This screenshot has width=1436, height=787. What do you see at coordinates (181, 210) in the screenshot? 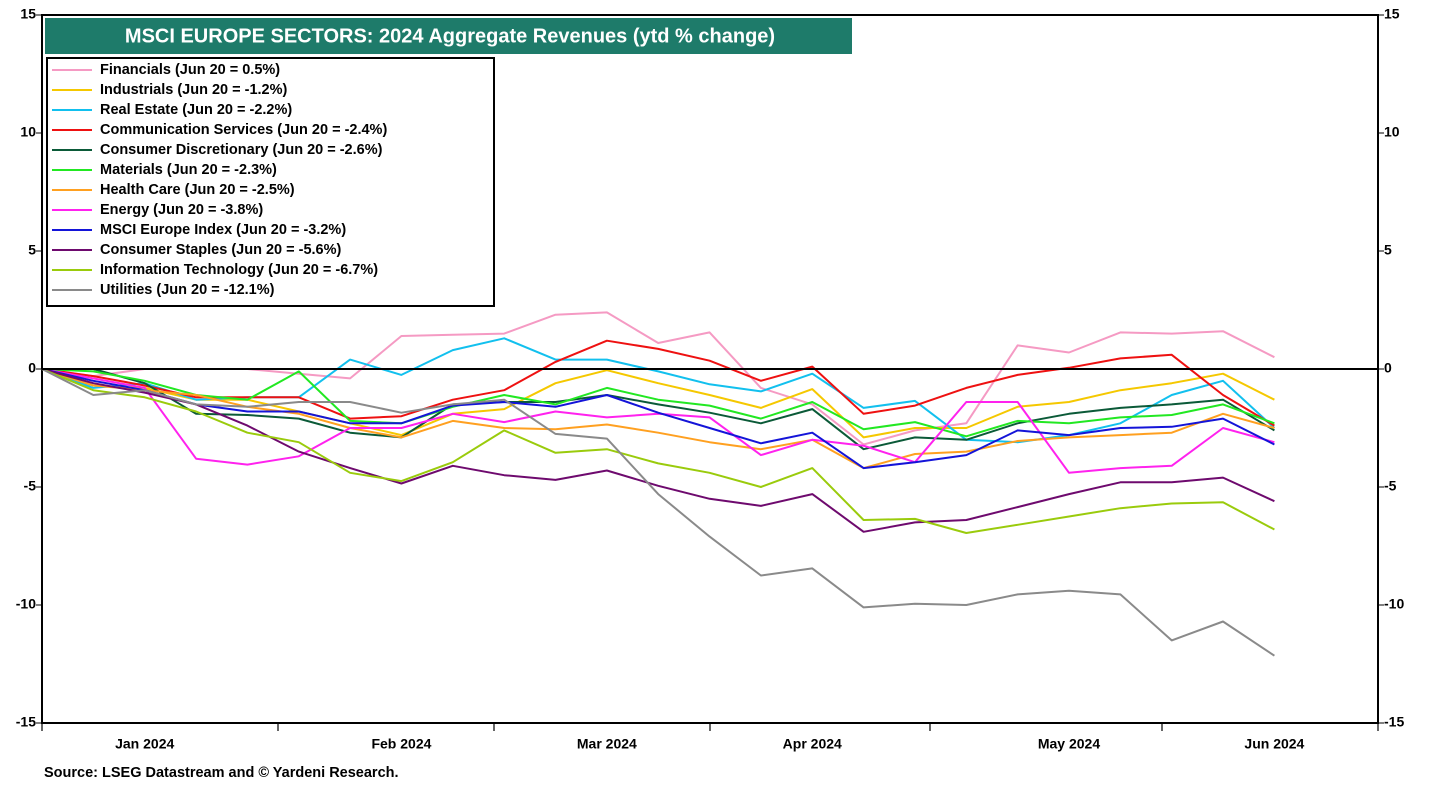
I see `legend-label: Energy (Jun 20 = -3.8%)` at bounding box center [181, 210].